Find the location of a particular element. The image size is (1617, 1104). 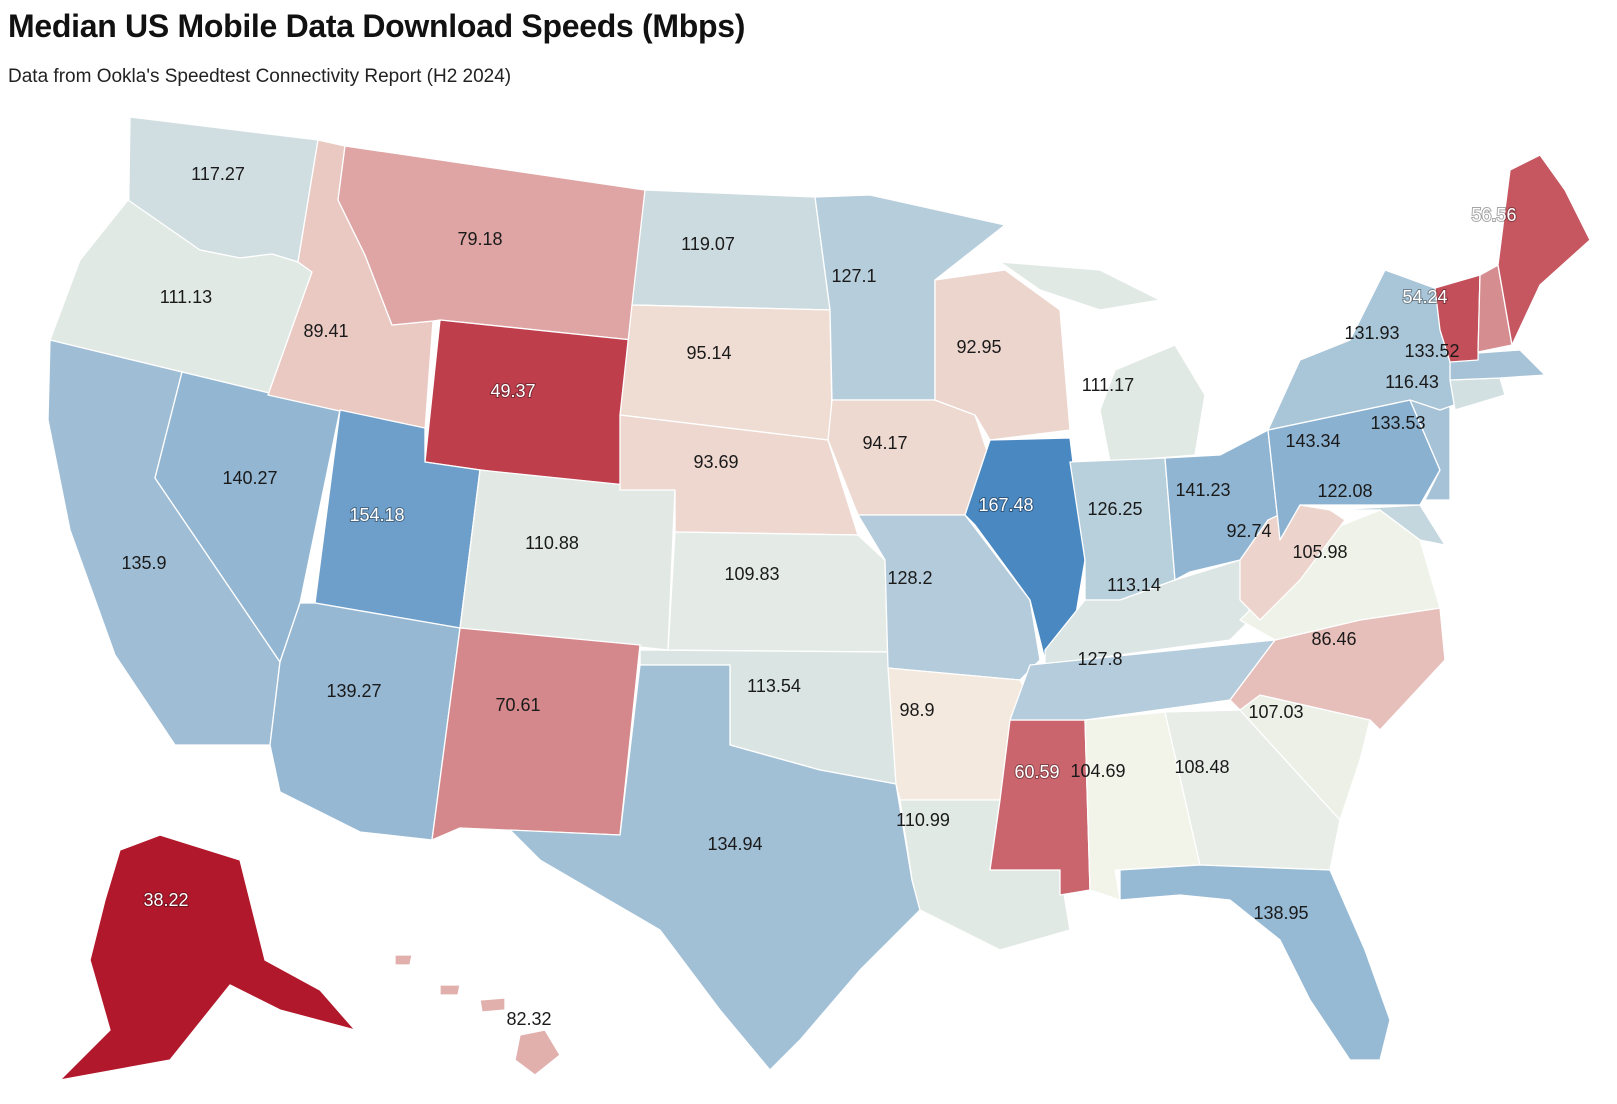

value-label-co: 110.88 is located at coordinates (552, 543).